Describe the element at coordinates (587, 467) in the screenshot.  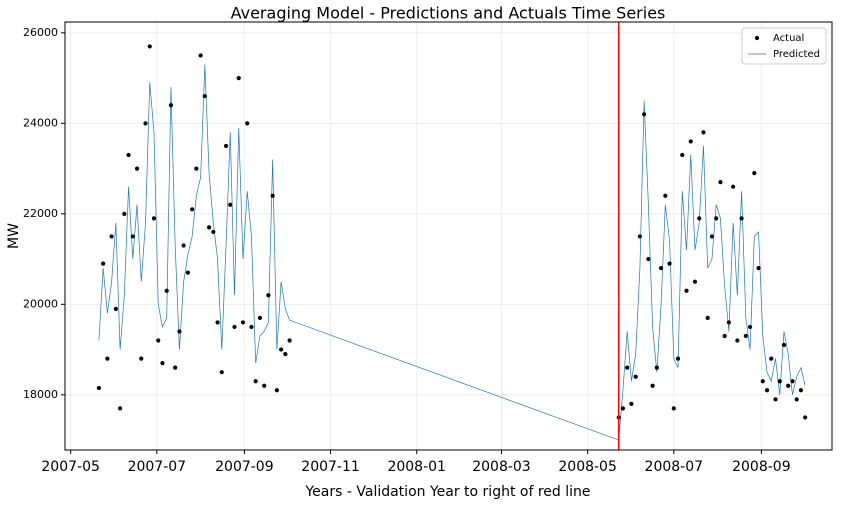
I see `x-tick-label: 2008-05` at that location.